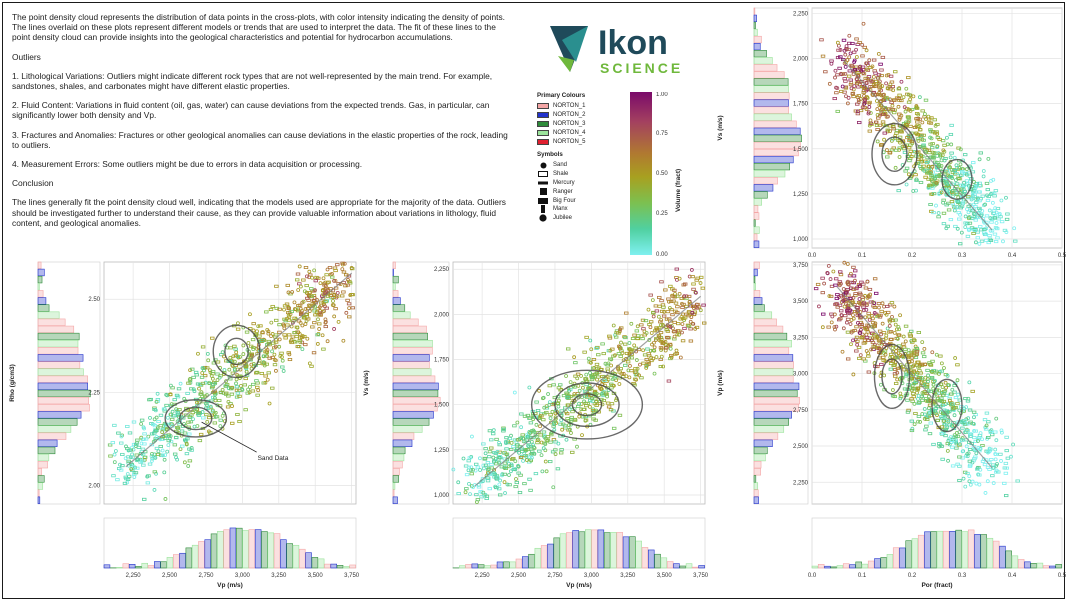 Image resolution: width=1069 pixels, height=603 pixels. I want to click on y-tick-label: 1,250, so click(801, 195).